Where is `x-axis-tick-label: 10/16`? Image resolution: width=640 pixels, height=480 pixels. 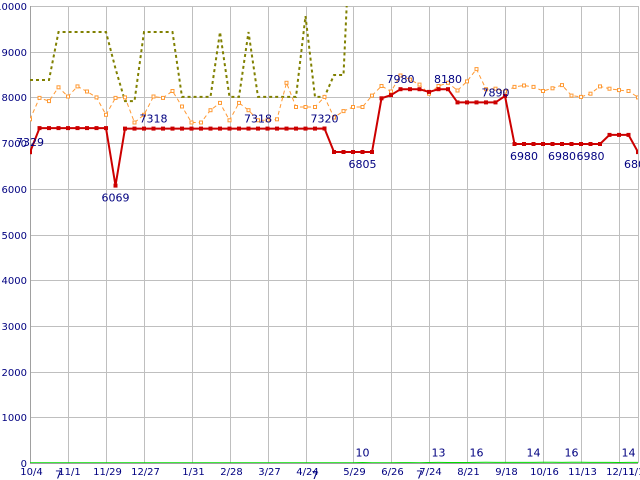
x-axis-tick-label: 10/16 is located at coordinates (544, 472).